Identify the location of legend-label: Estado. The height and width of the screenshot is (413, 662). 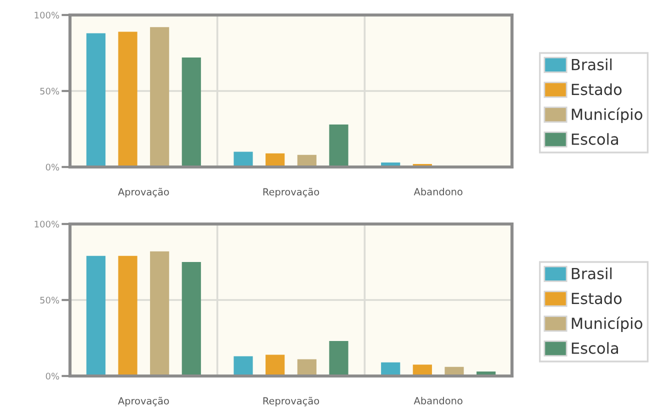
(597, 89).